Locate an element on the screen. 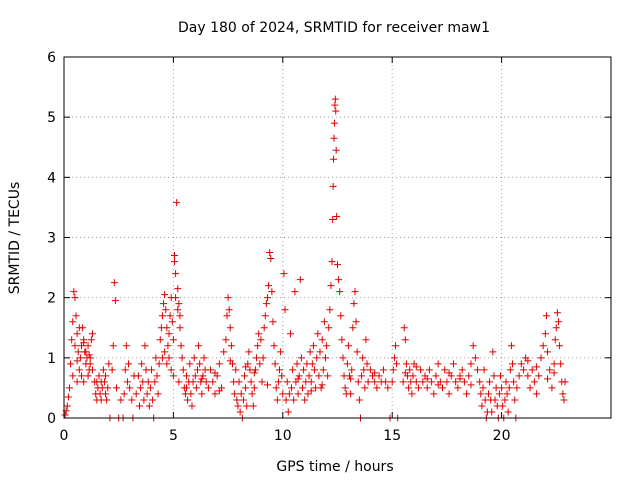 This screenshot has height=480, width=640. y-tick-label: 2 is located at coordinates (51, 299).